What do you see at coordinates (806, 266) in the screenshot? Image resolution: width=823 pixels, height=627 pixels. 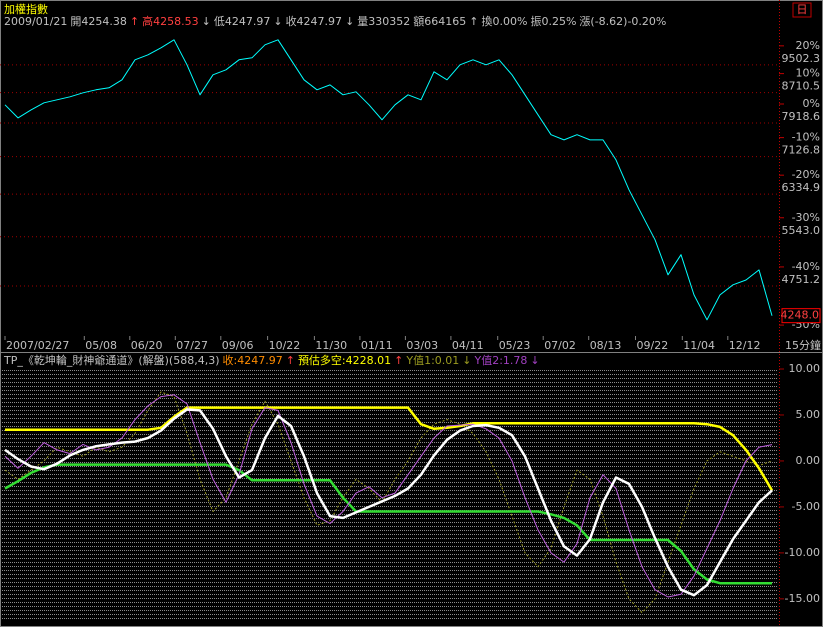 I see `y2-tick-label: -40%` at bounding box center [806, 266].